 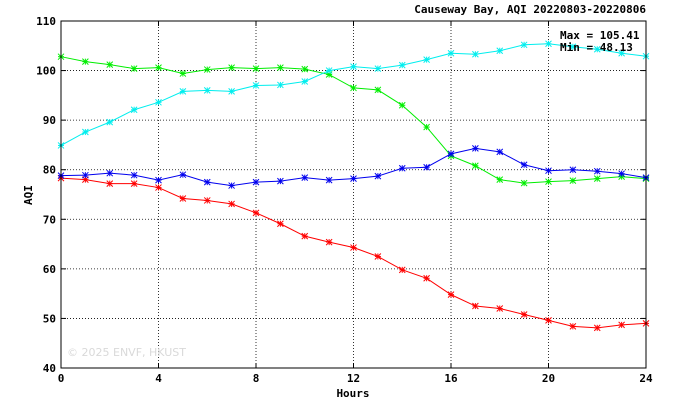 What do you see at coordinates (46, 71) in the screenshot?
I see `y-tick-label: 100` at bounding box center [46, 71].